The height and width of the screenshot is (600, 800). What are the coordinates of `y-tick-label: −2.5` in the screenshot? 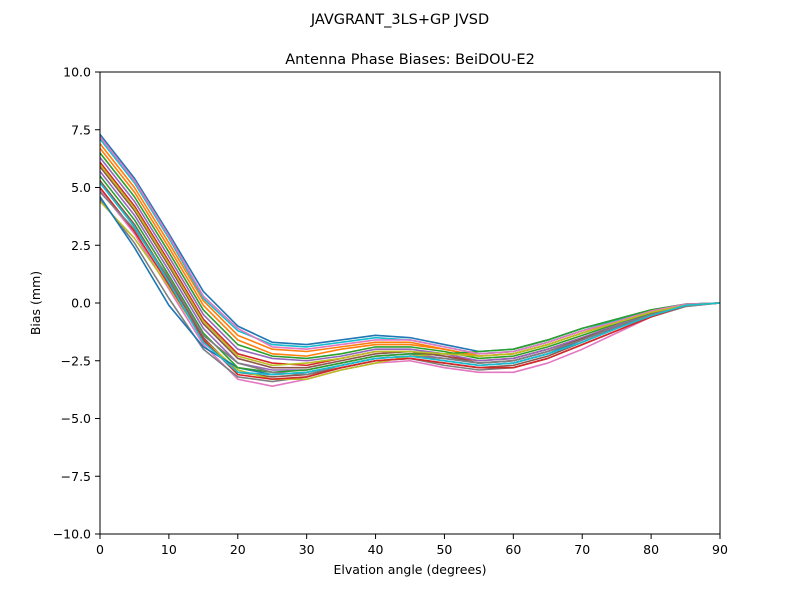 It's located at (76, 360).